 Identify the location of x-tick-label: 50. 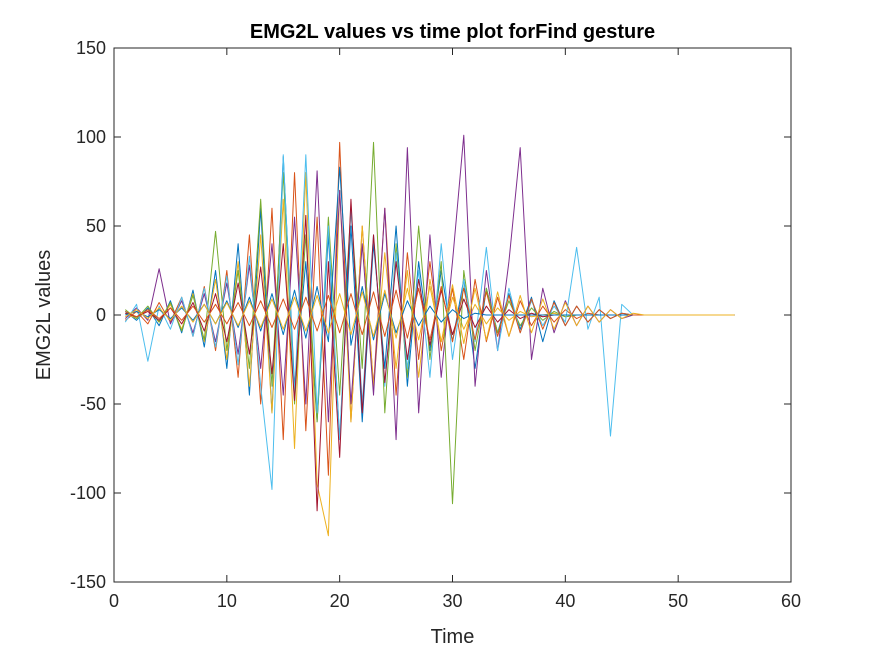
(678, 601).